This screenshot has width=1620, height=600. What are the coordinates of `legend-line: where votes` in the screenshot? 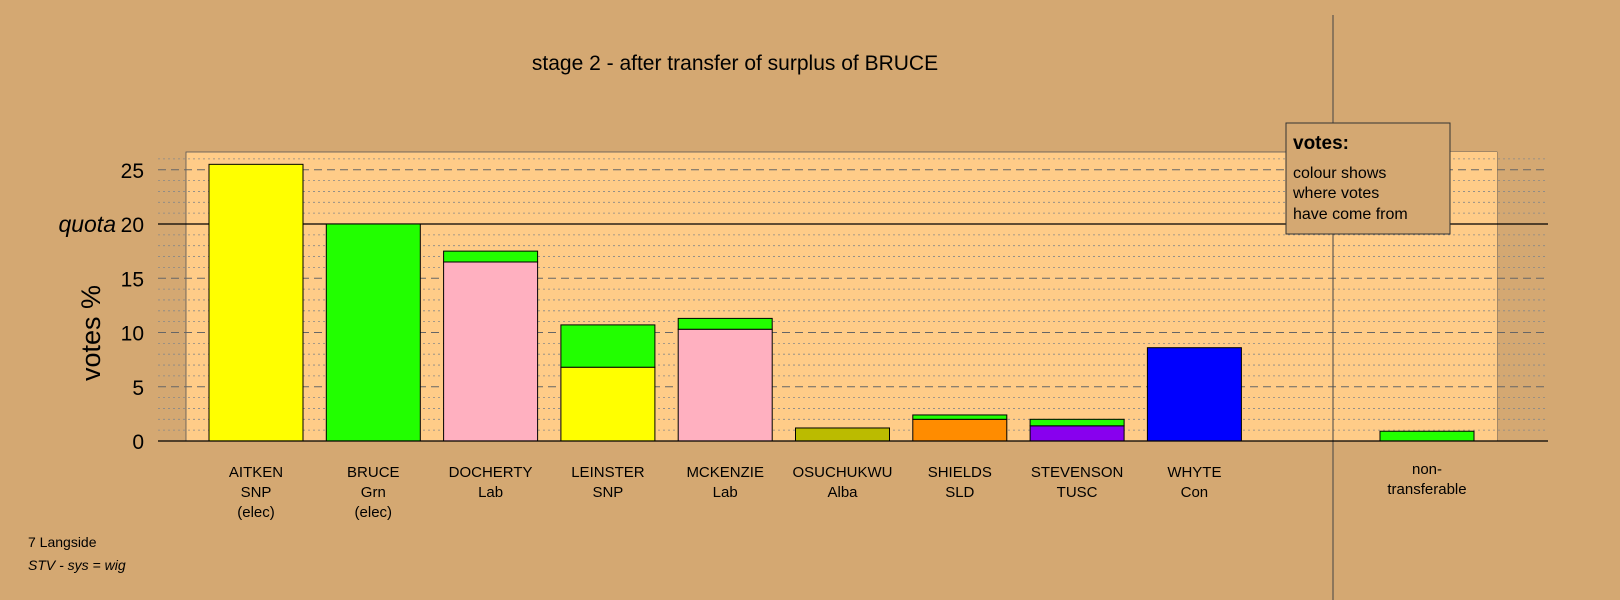 It's located at (1335, 193).